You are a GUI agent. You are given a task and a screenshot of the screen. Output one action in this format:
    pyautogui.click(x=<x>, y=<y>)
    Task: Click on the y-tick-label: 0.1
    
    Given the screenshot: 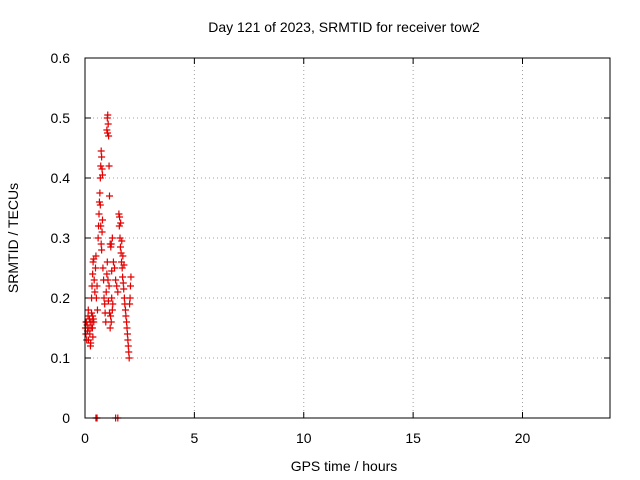 What is the action you would take?
    pyautogui.click(x=61, y=358)
    